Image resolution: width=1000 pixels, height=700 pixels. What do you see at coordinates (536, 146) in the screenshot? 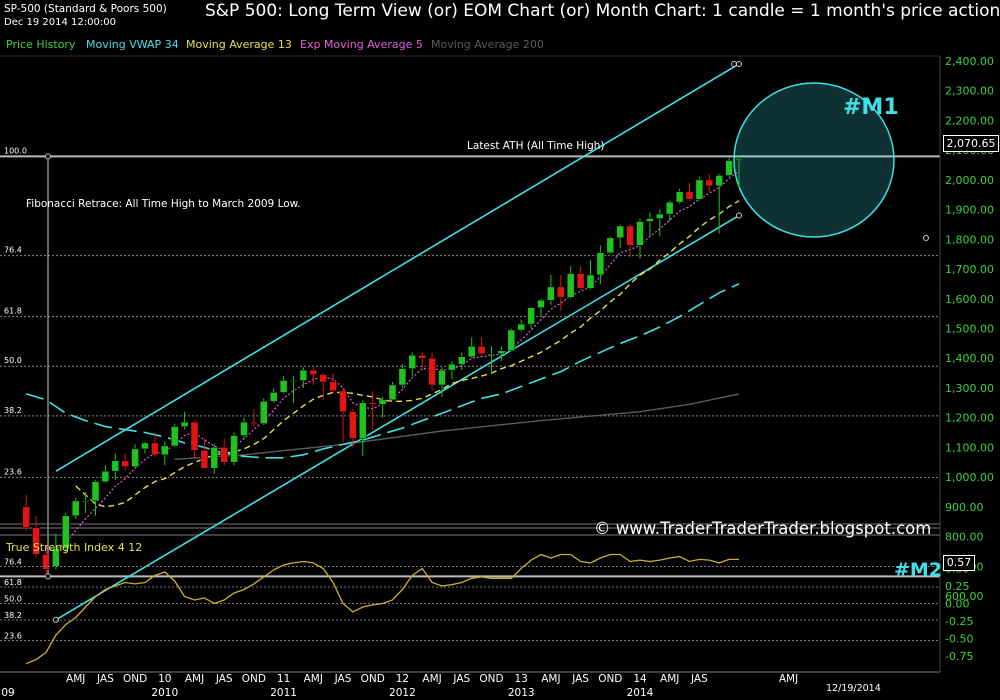
I see `ath-annotation: Latest ATH (All Time High)` at bounding box center [536, 146].